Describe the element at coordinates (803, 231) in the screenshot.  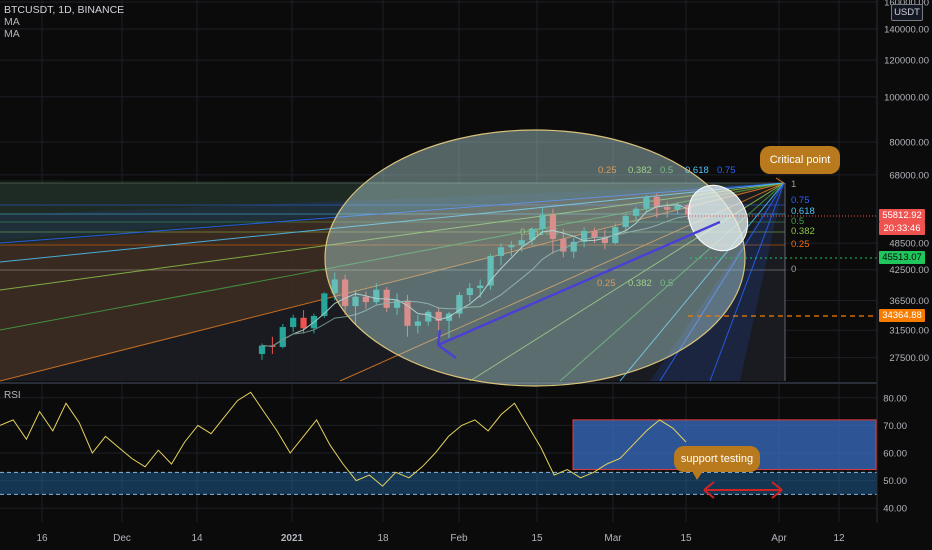
I see `fib-label-right-4: 0.382` at that location.